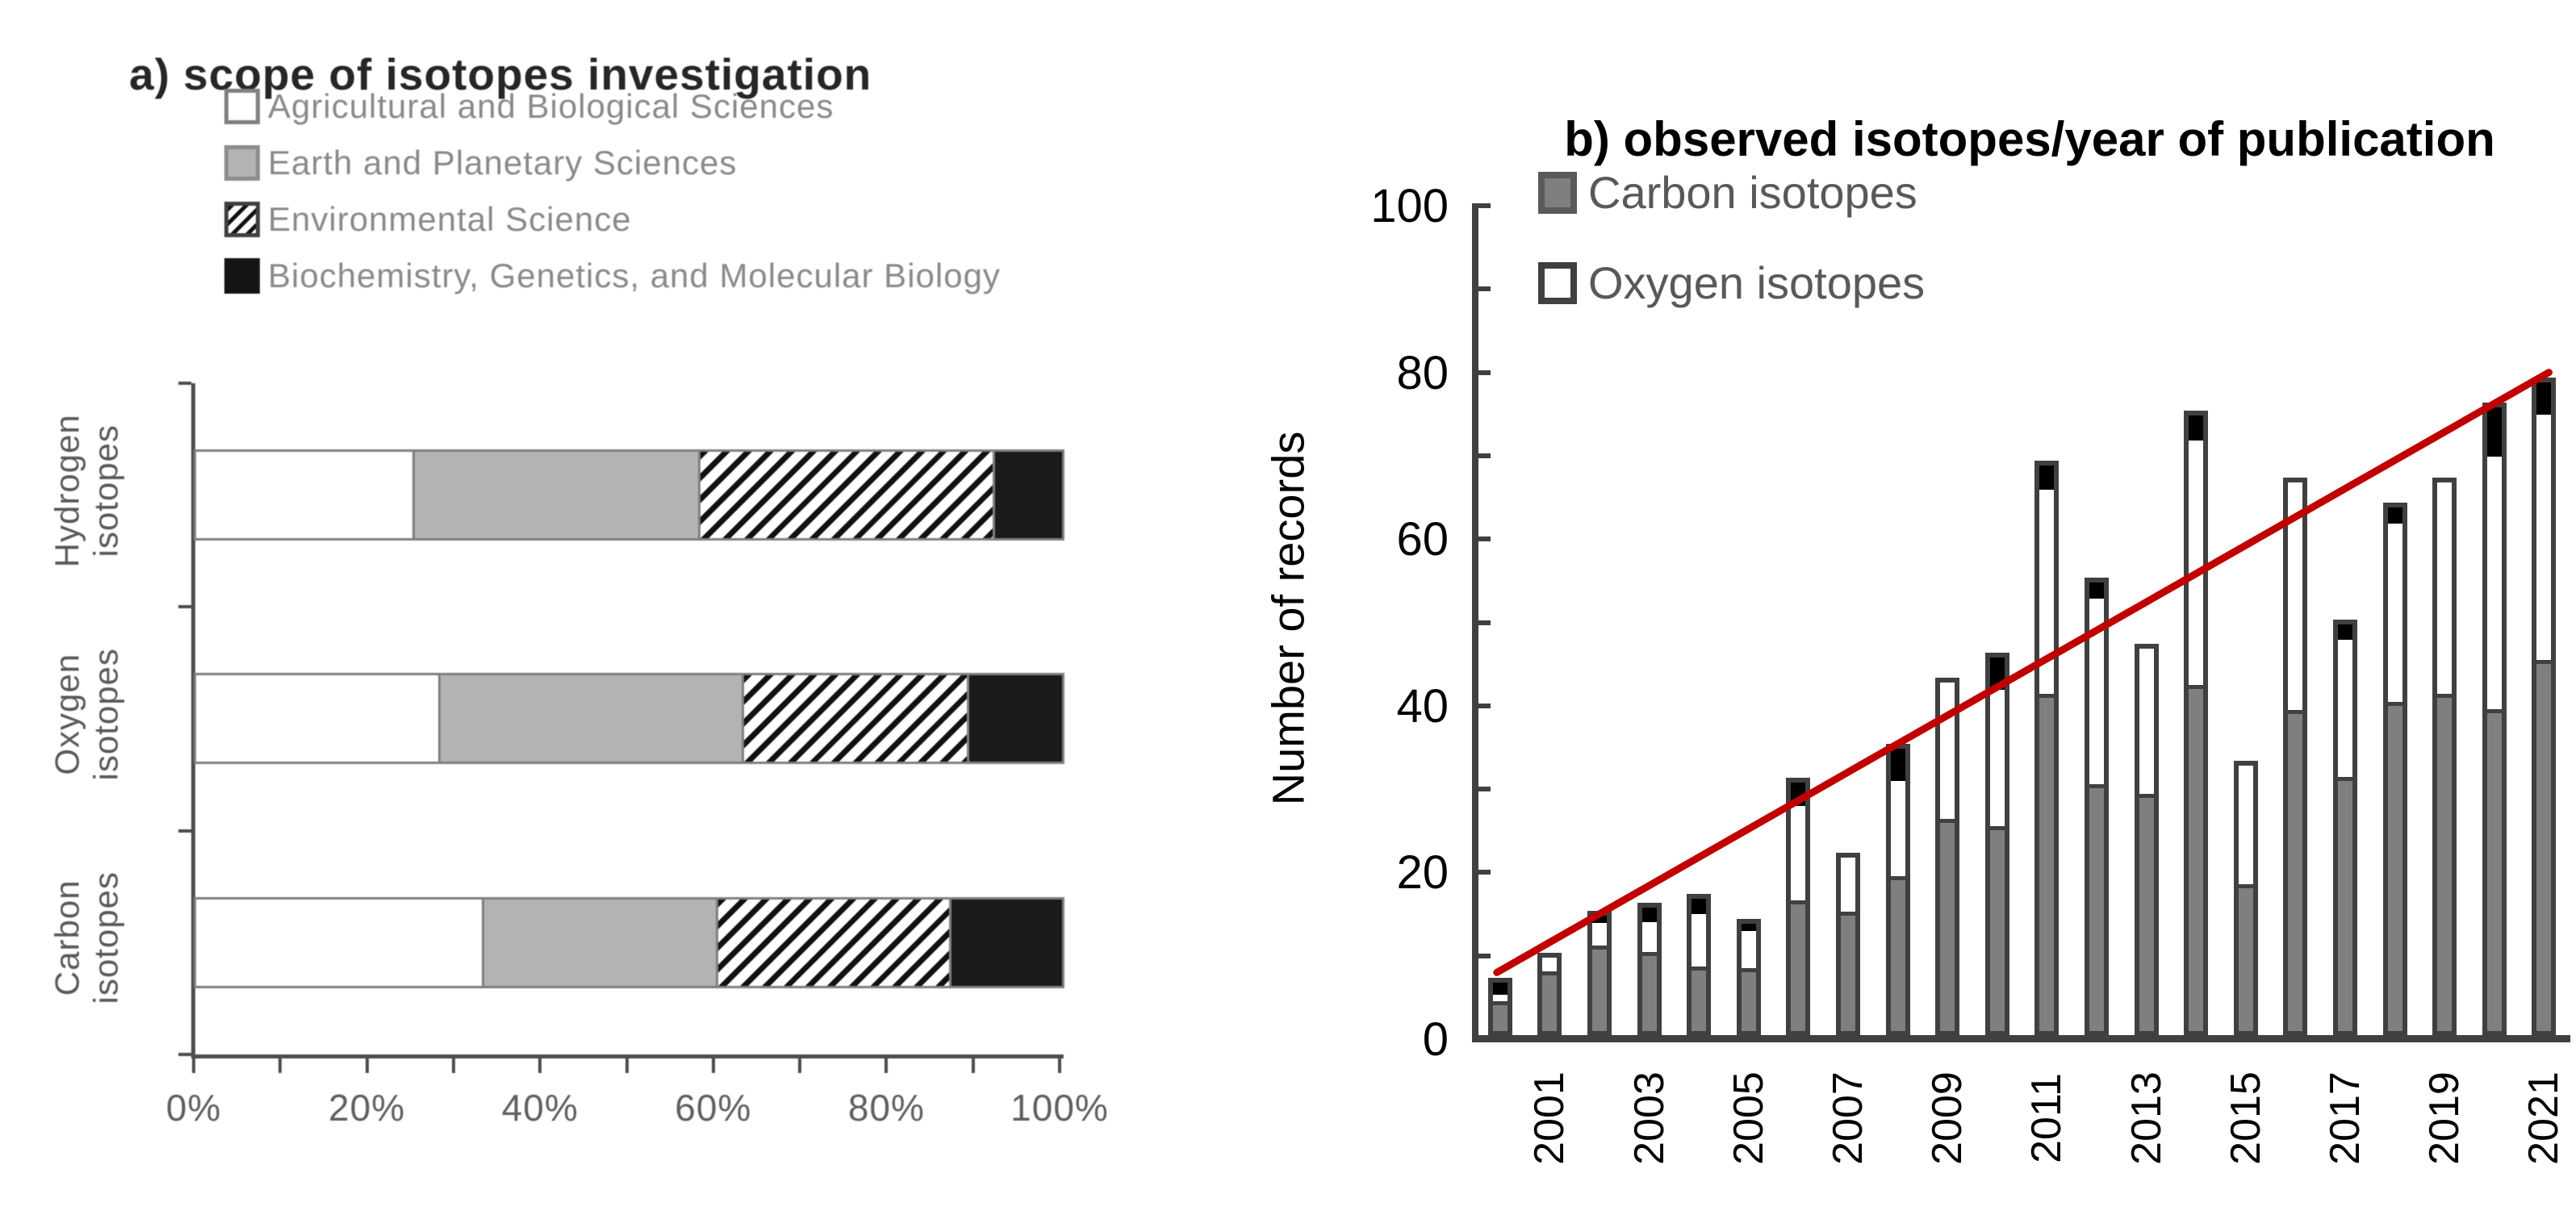 The height and width of the screenshot is (1215, 2576). What do you see at coordinates (2494, 719) in the screenshot?
I see `stacked-bar-2020` at bounding box center [2494, 719].